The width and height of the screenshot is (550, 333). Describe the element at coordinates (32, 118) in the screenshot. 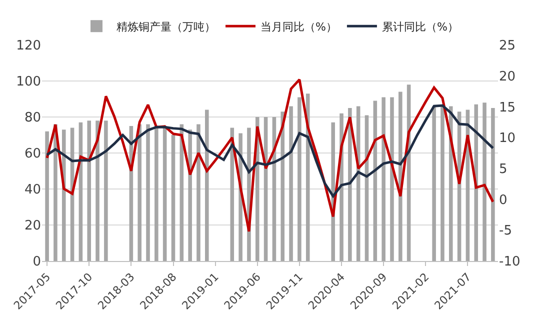

I see `y-tick-label: 80` at that location.